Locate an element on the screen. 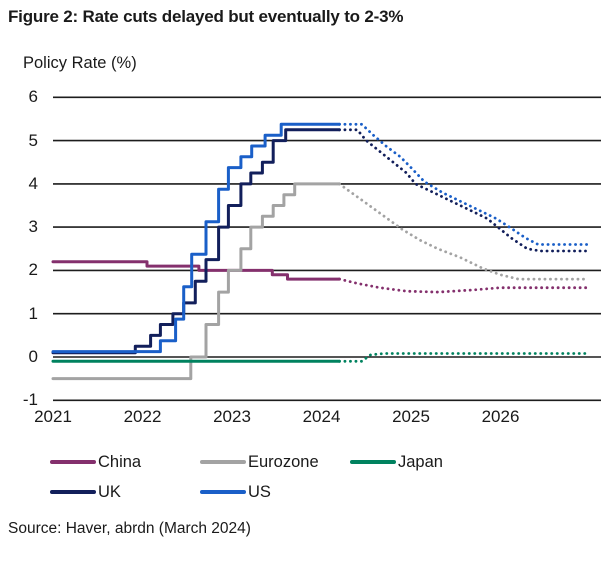  y-axis-title: Policy Rate (%) is located at coordinates (80, 63).